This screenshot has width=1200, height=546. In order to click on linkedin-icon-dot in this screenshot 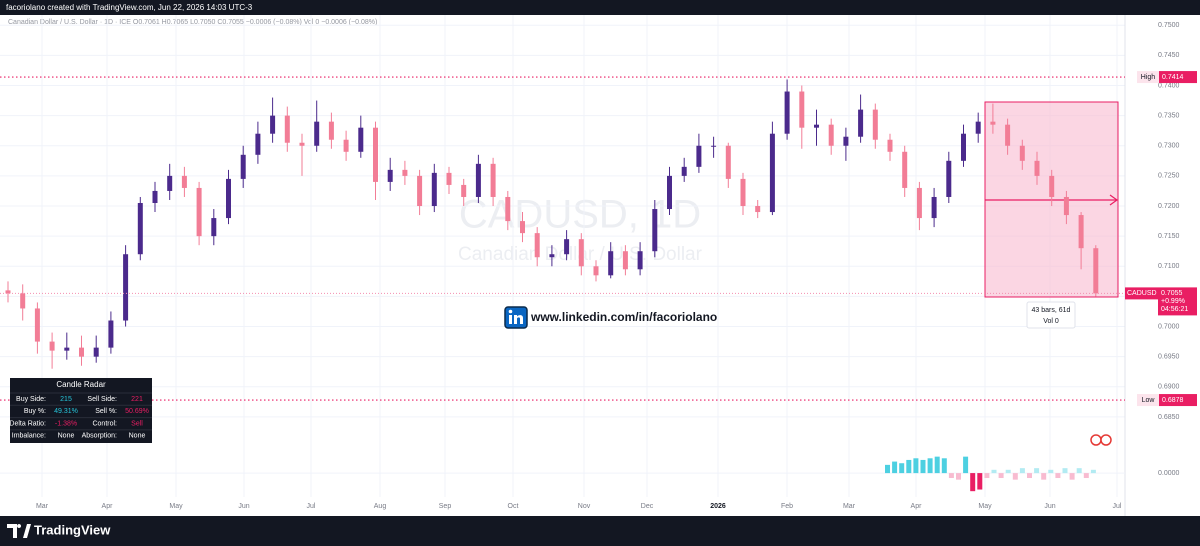, I will do `click(510, 311)`.